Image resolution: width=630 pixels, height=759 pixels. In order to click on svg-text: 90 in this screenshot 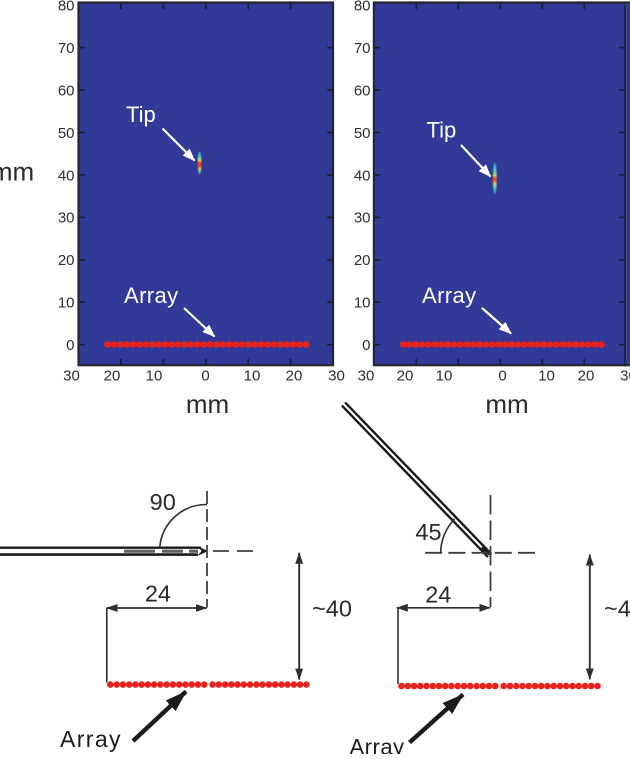, I will do `click(163, 502)`.